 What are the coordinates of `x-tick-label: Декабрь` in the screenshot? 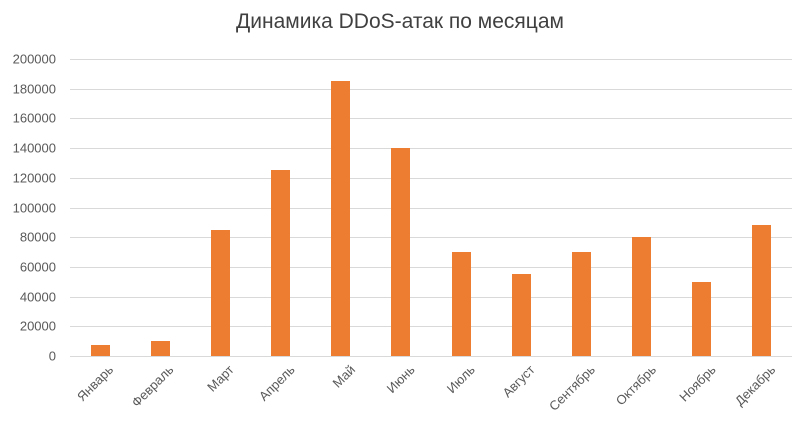 It's located at (755, 385).